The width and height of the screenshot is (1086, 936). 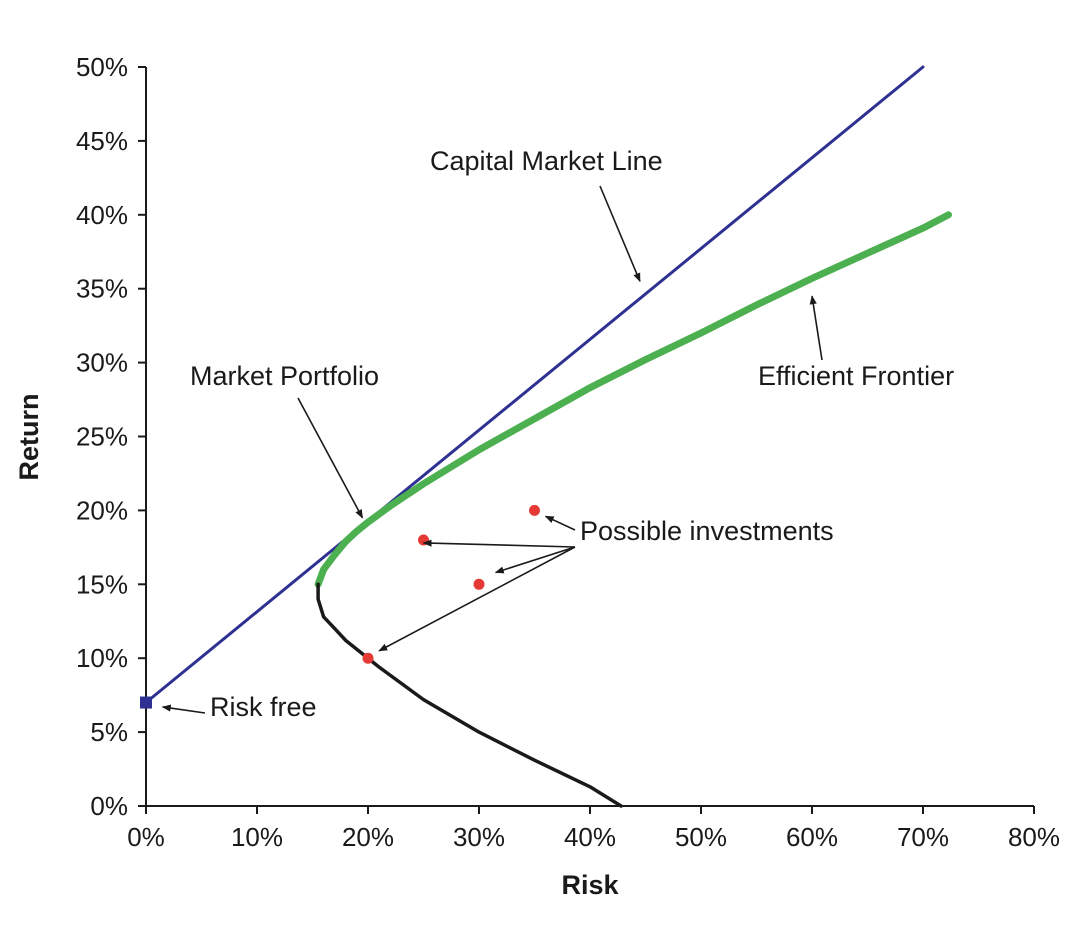 I want to click on y-tick-label: 35%, so click(x=102, y=289).